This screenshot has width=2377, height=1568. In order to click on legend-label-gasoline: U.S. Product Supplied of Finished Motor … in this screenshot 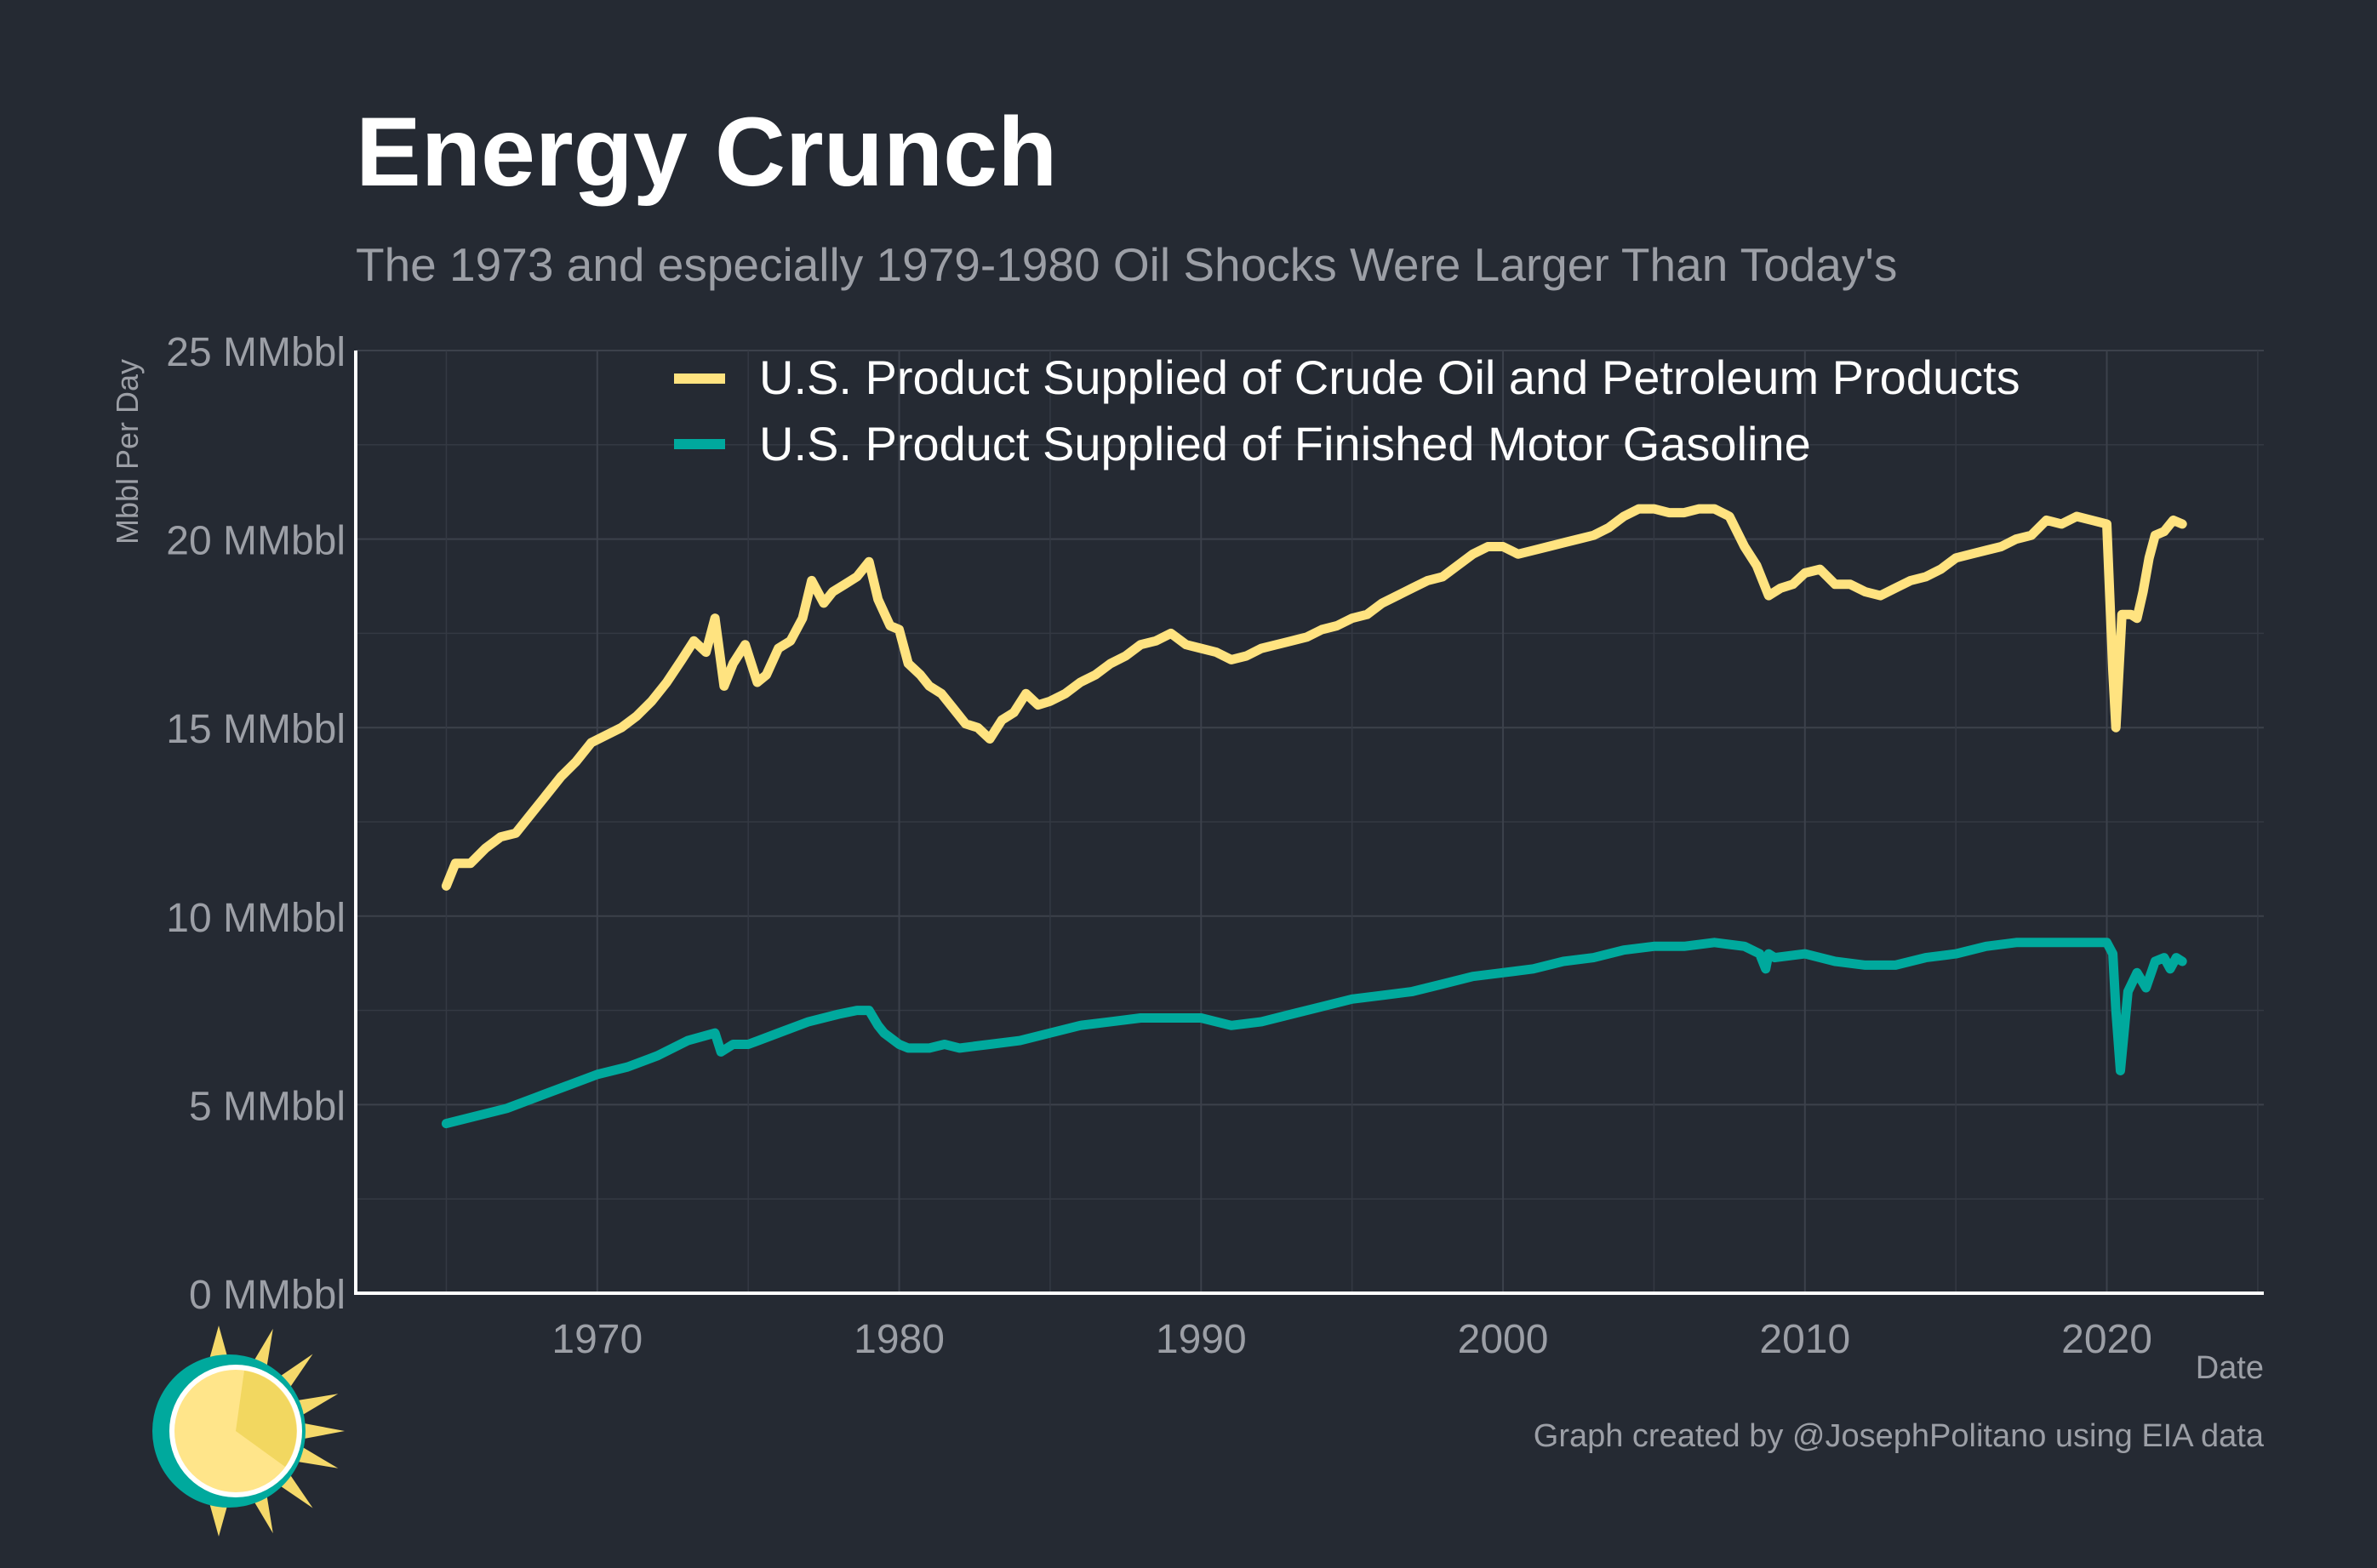, I will do `click(1285, 444)`.